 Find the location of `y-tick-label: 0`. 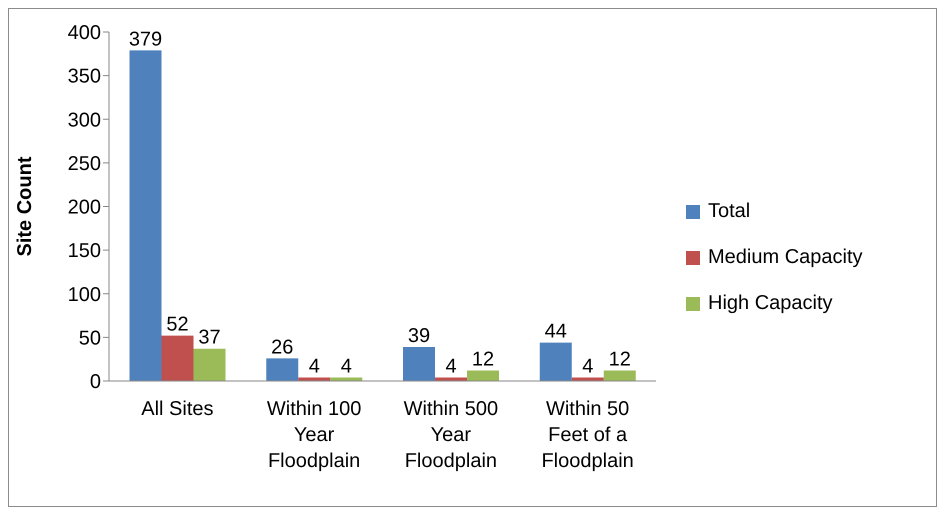

y-tick-label: 0 is located at coordinates (95, 382).